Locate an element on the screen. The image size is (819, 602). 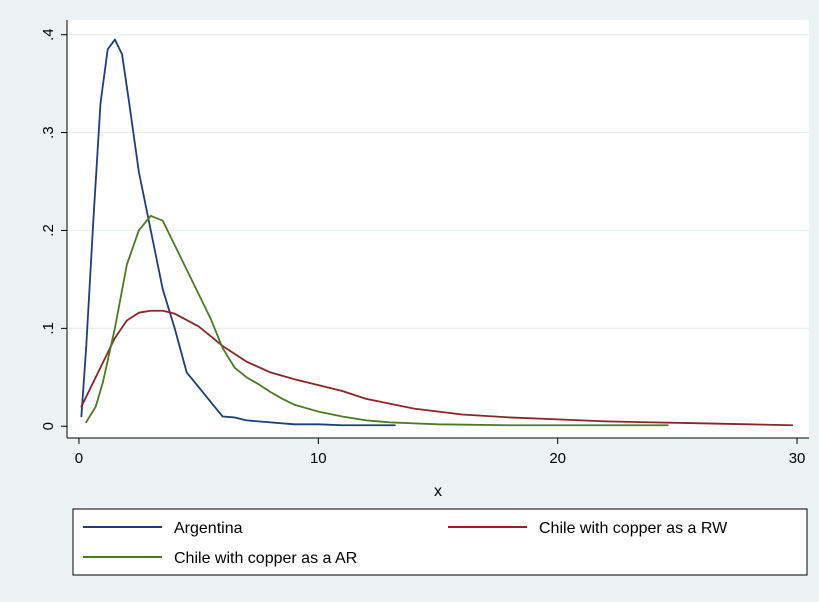
y-tick-label: .4 is located at coordinates (48, 34).